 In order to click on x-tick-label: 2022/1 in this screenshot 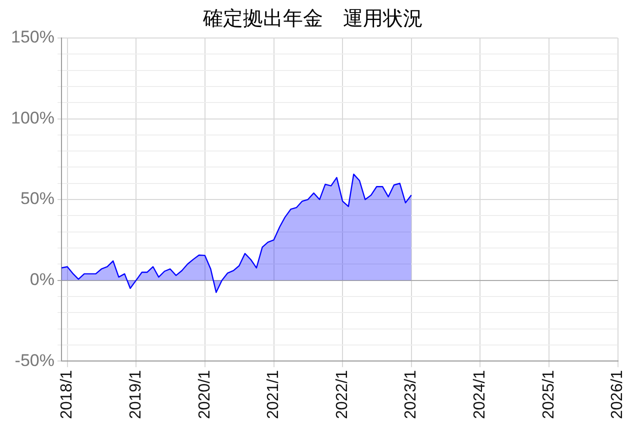, I will do `click(342, 394)`.